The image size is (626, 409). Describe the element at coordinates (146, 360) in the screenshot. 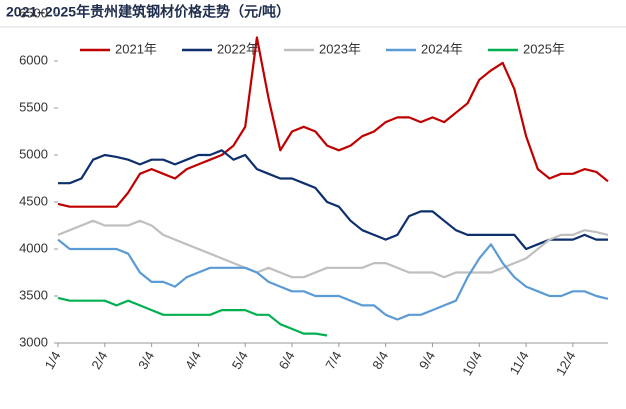

I see `x-tick-label: 3/4` at that location.